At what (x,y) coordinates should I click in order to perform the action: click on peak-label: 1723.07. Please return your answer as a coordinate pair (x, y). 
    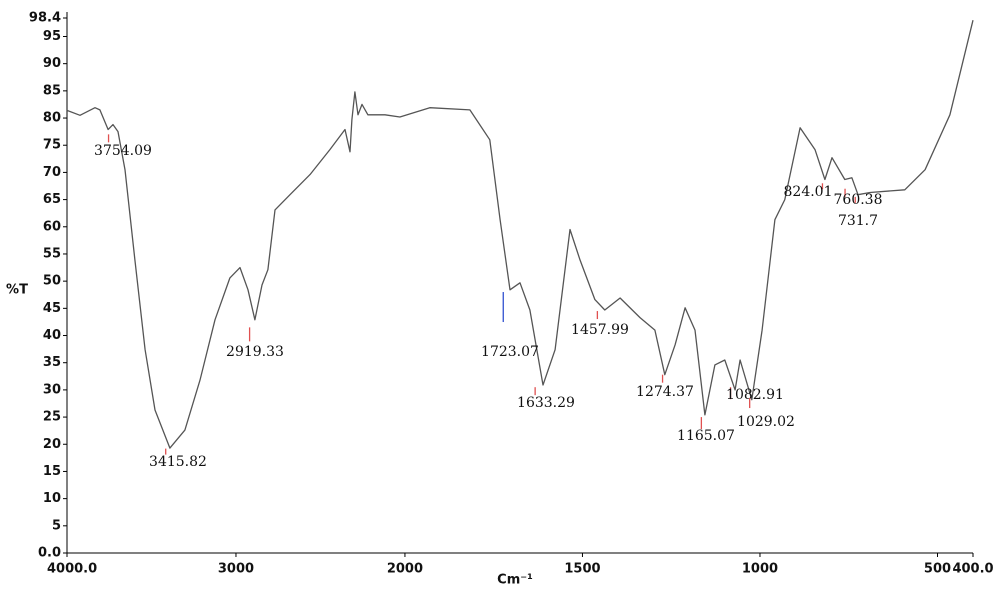
    Looking at the image, I should click on (510, 352).